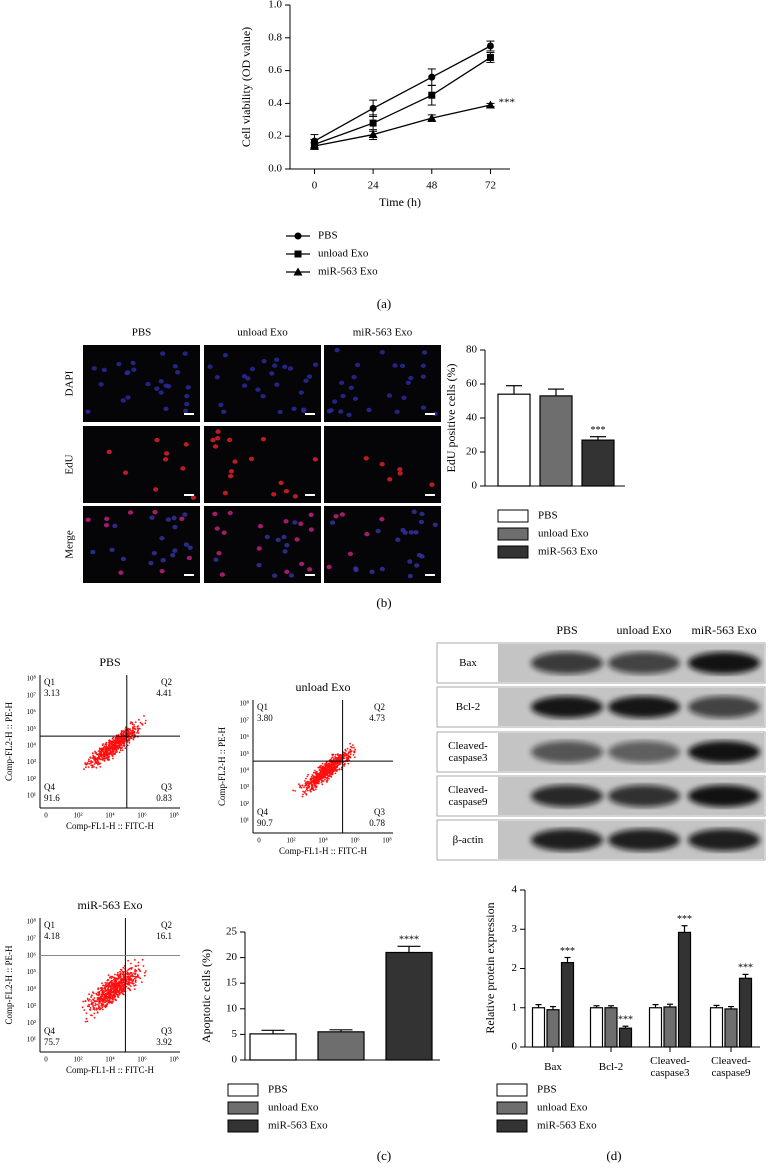  Describe the element at coordinates (613, 1155) in the screenshot. I see `panel-label: (d)` at that location.